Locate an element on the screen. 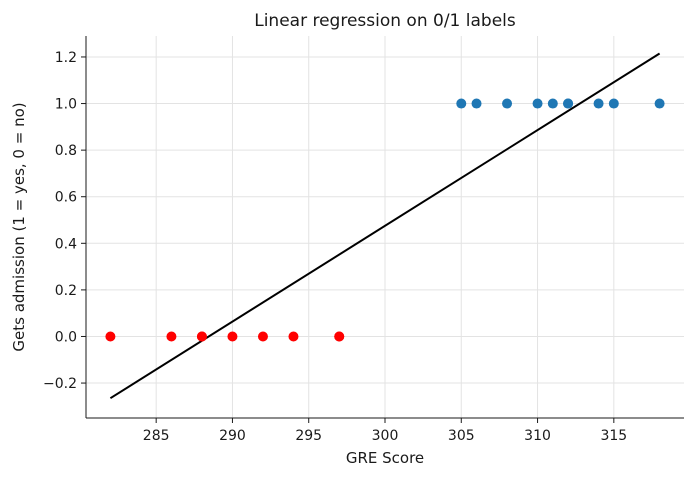 This screenshot has height=478, width=693. chart-title: Linear regression on 0/1 labels is located at coordinates (385, 21).